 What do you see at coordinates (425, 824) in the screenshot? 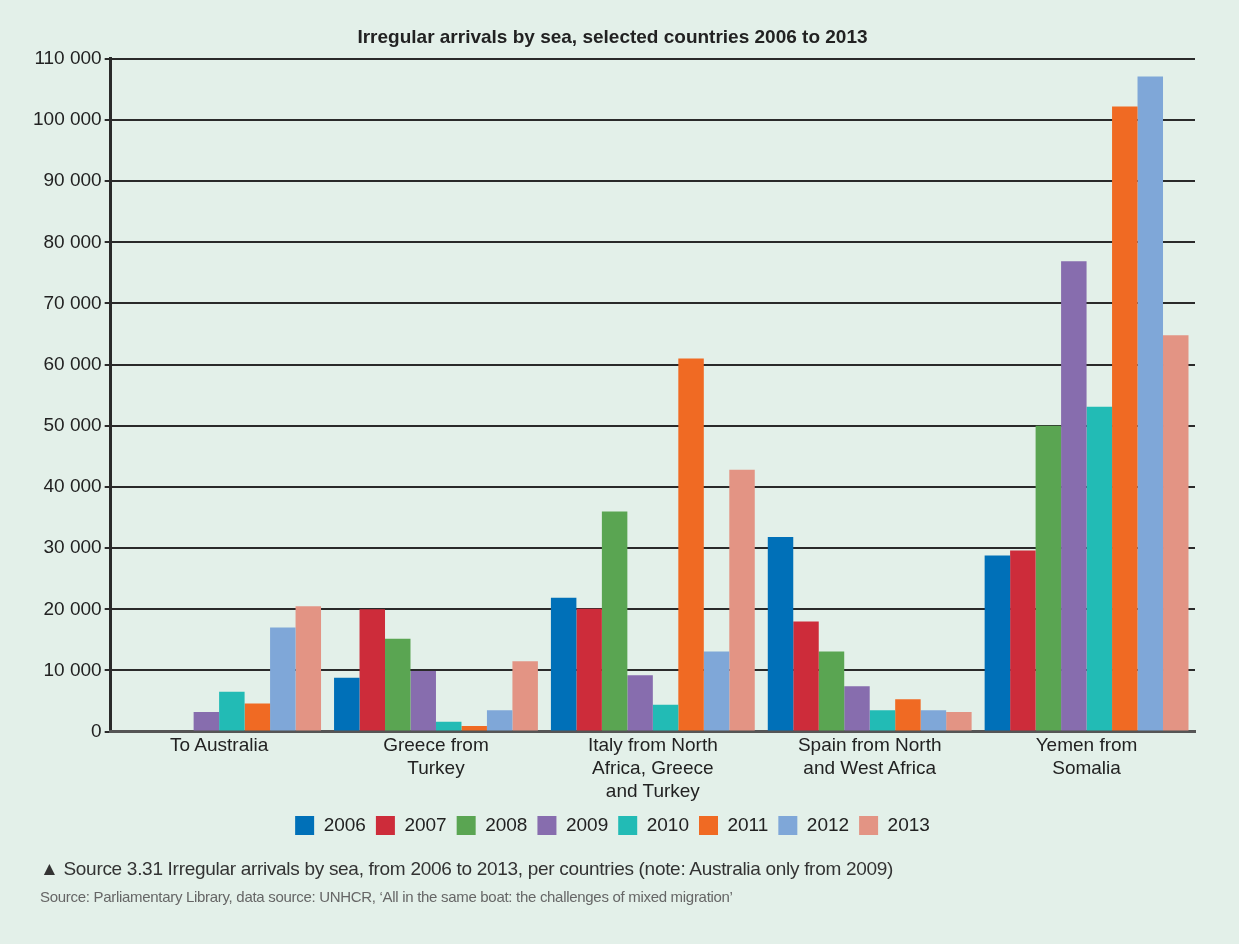
I see `legend-label: 2007` at bounding box center [425, 824].